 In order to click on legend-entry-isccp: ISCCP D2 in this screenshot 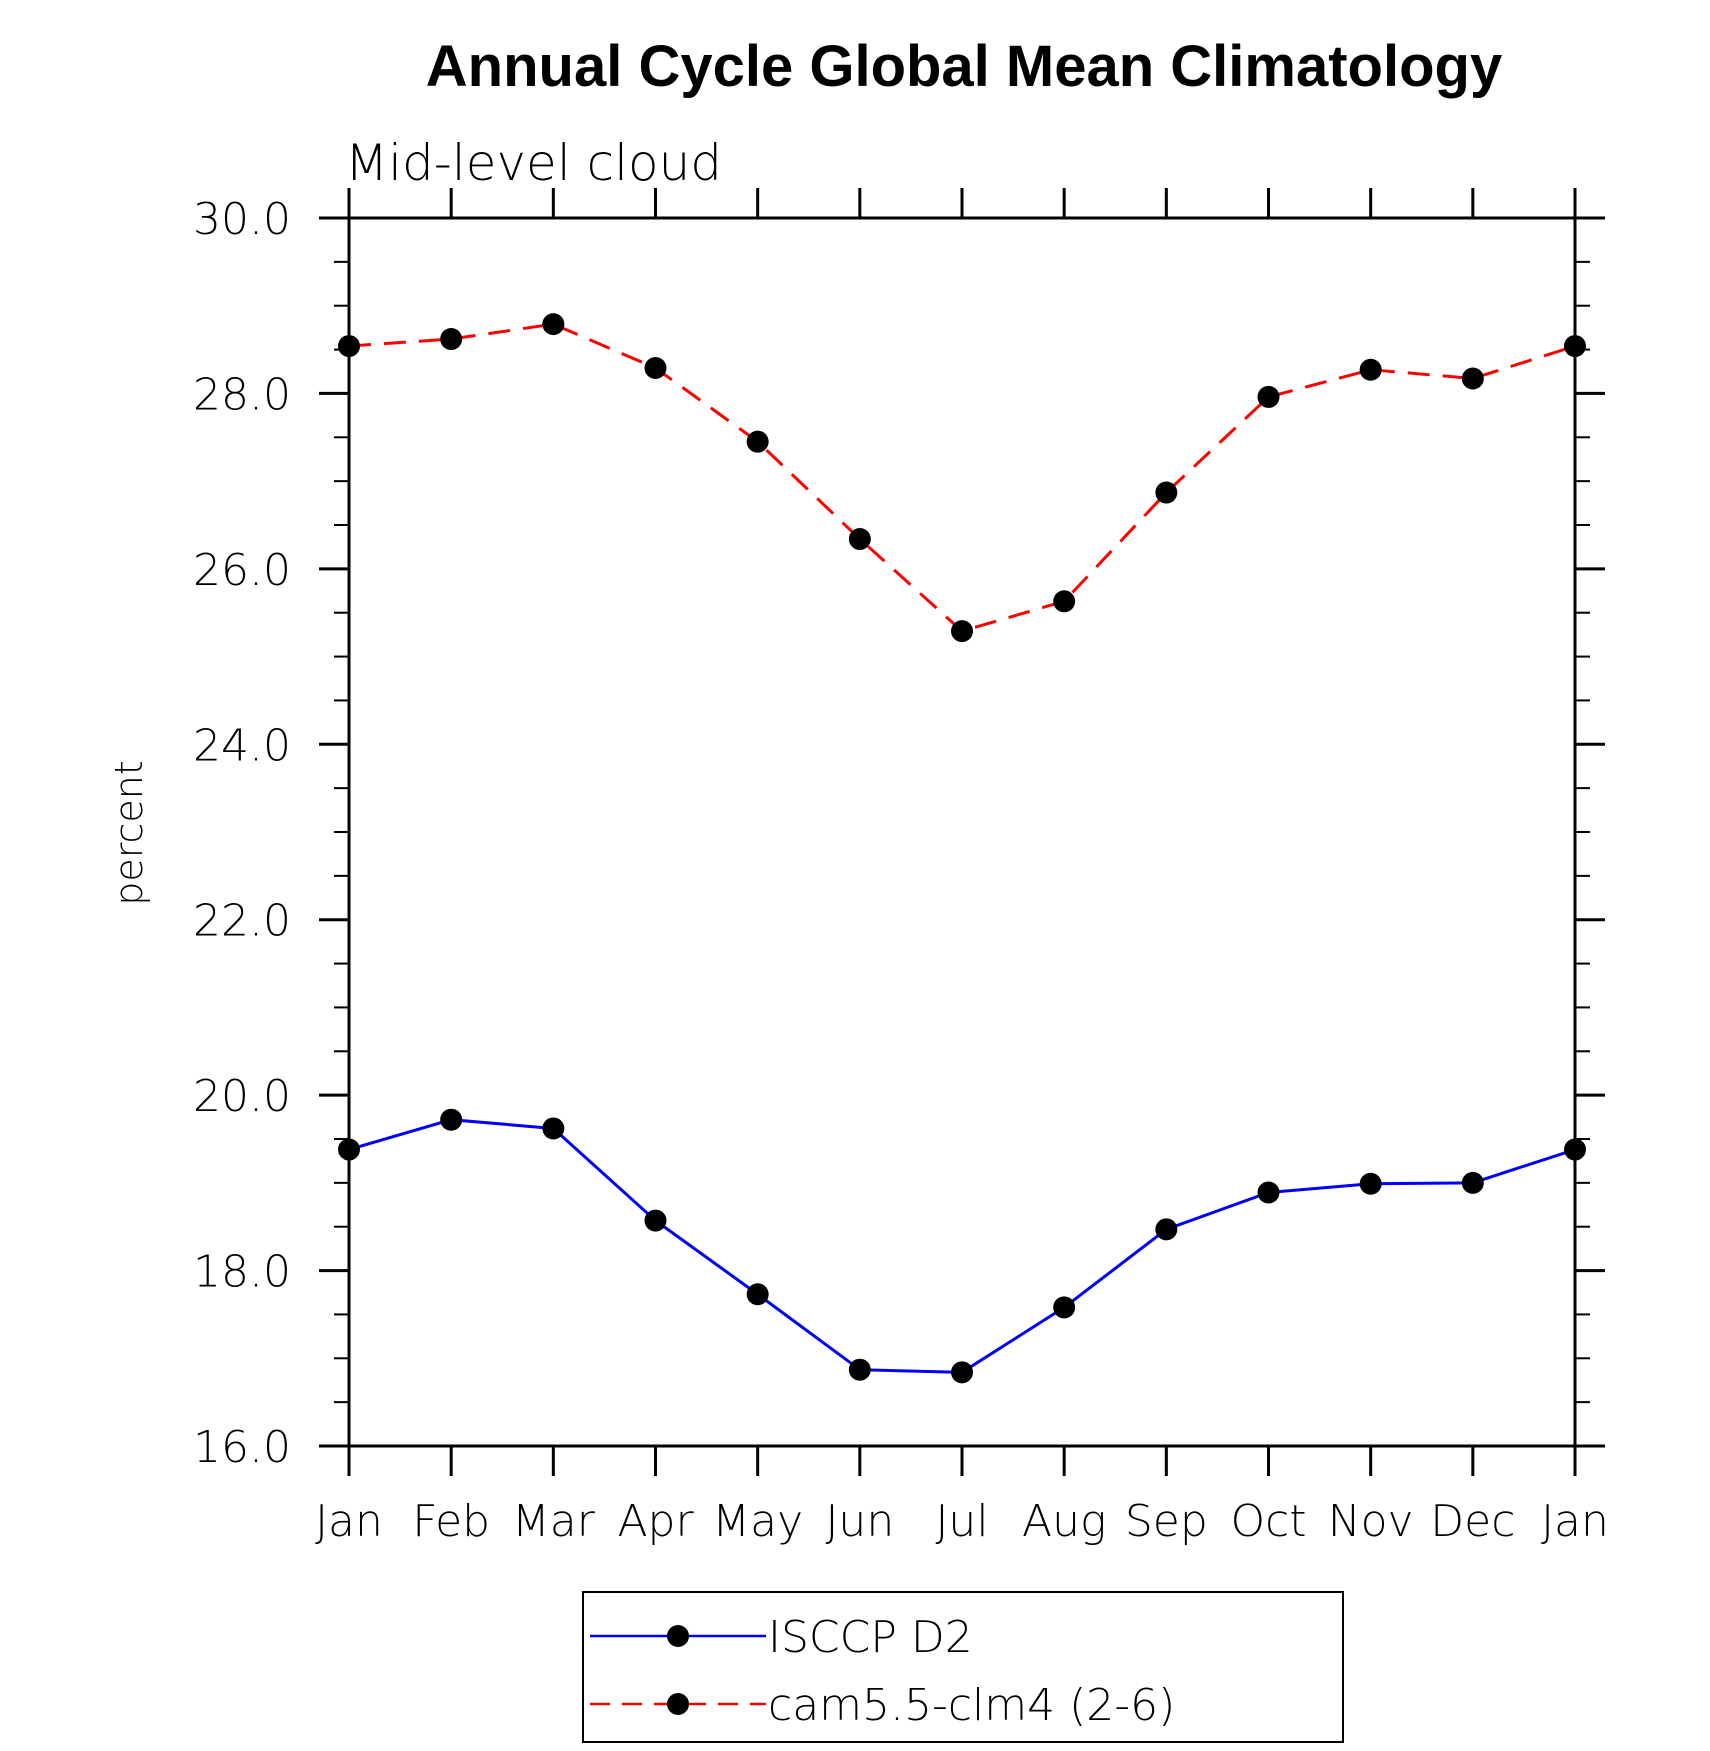, I will do `click(781, 1637)`.